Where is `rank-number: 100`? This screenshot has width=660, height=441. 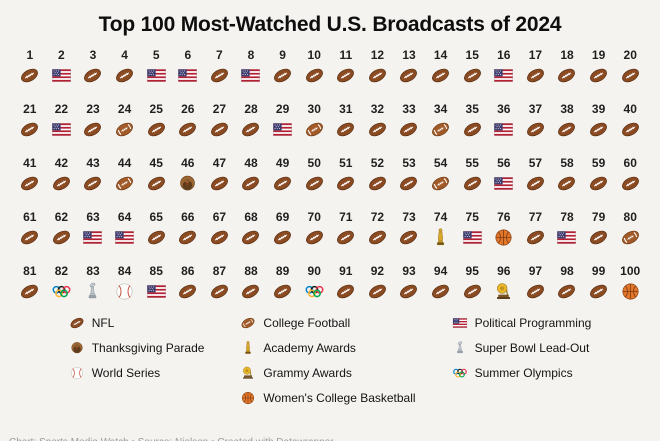 rank-number: 100 is located at coordinates (630, 271).